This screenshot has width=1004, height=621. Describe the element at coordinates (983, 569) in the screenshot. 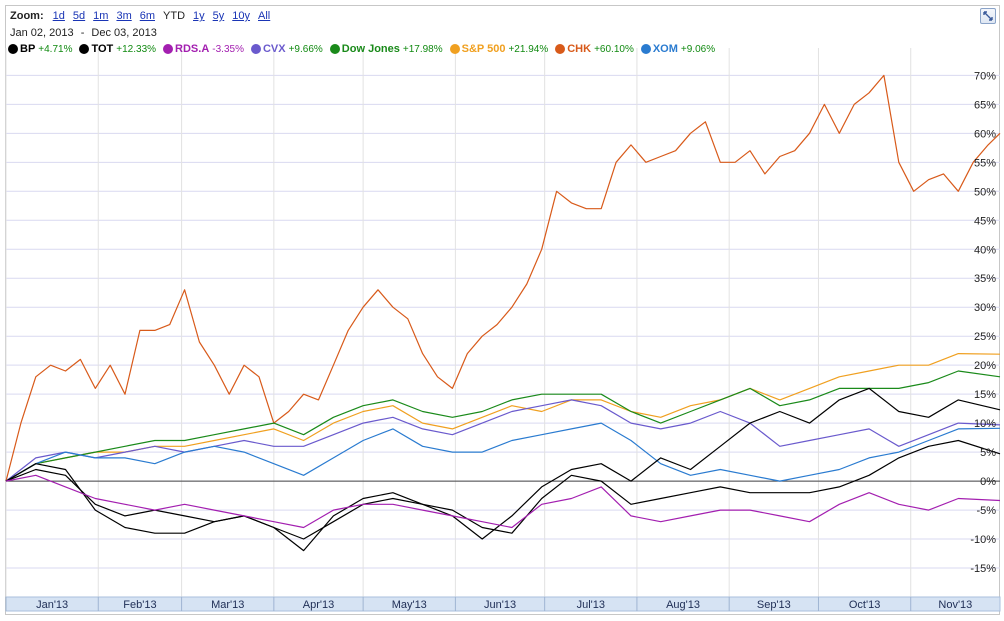

I see `y-tick-label: -15%` at that location.